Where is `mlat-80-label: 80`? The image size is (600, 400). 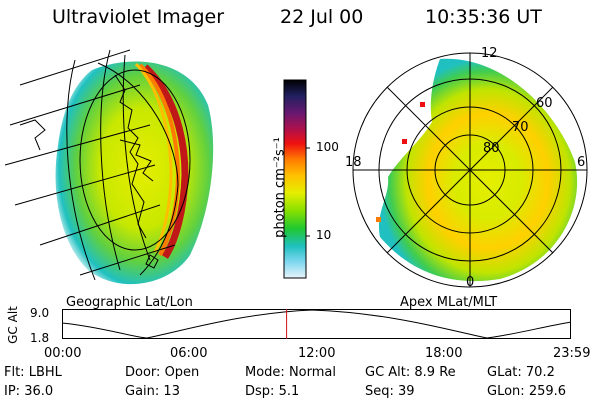 mlat-80-label: 80 is located at coordinates (491, 148).